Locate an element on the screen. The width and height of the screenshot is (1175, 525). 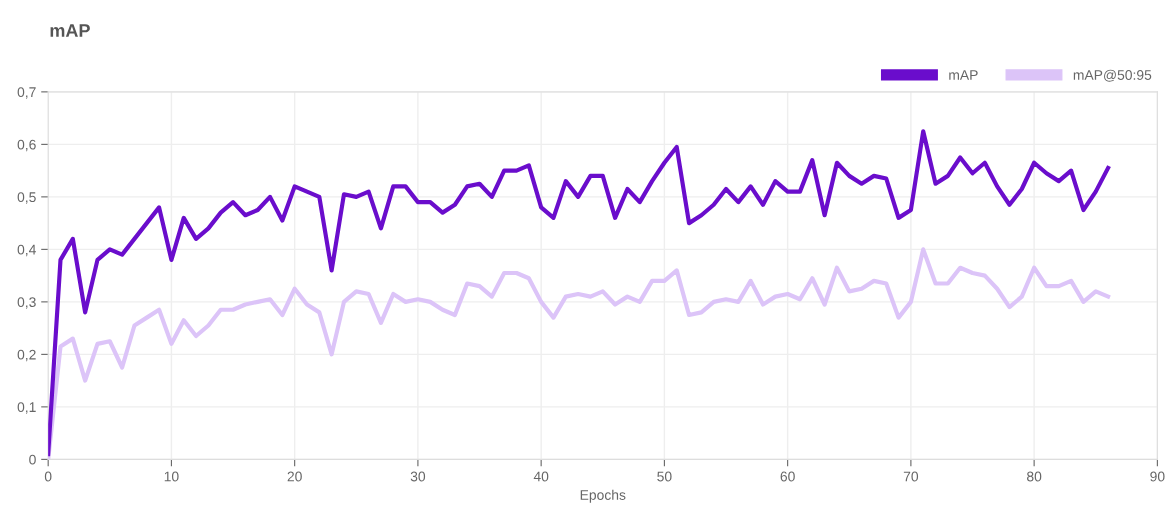
x-tick-label: 50 is located at coordinates (664, 476).